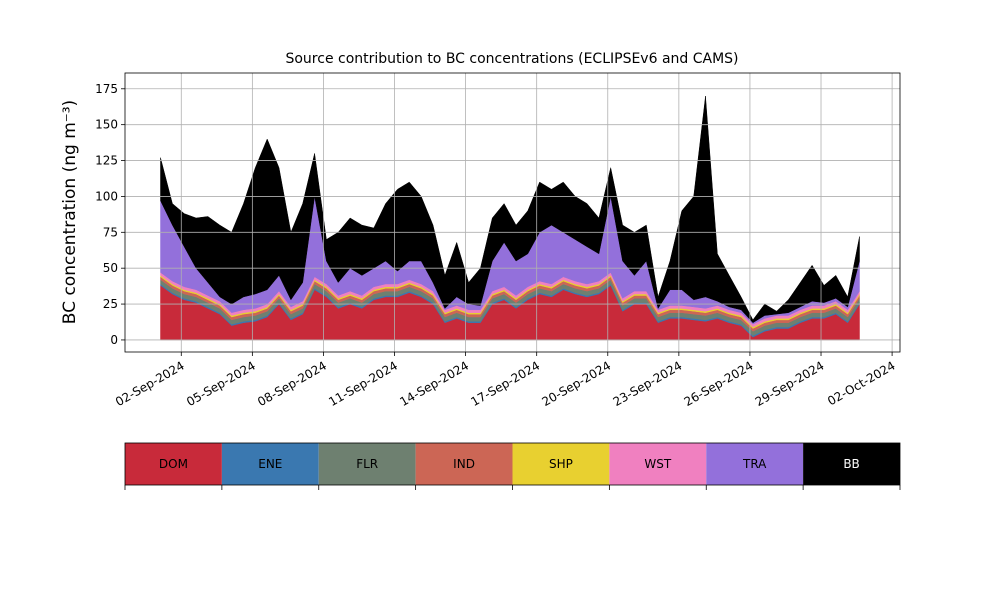 Image resolution: width=1000 pixels, height=600 pixels. What do you see at coordinates (110, 232) in the screenshot?
I see `y-tick-label: 75` at bounding box center [110, 232].